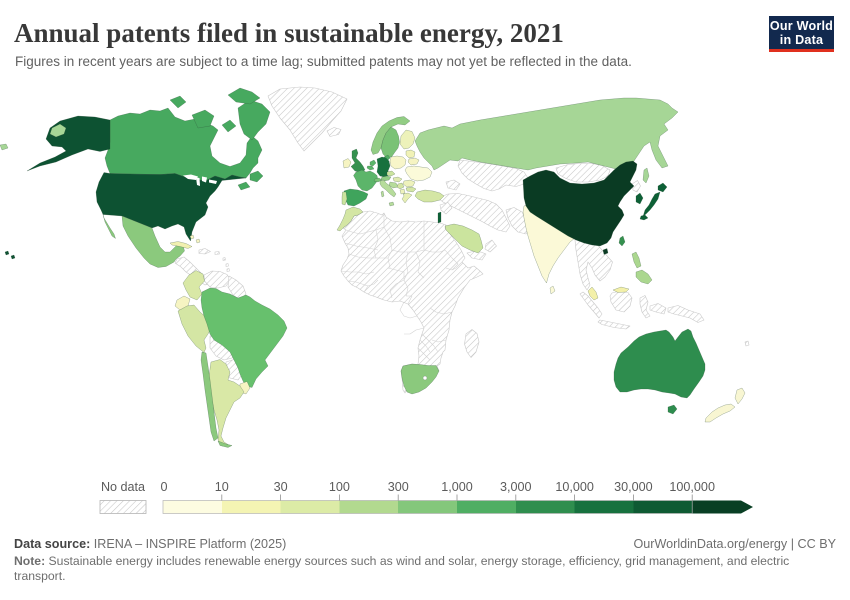 The image size is (850, 600). Describe the element at coordinates (339, 487) in the screenshot. I see `svg-text: 100` at that location.